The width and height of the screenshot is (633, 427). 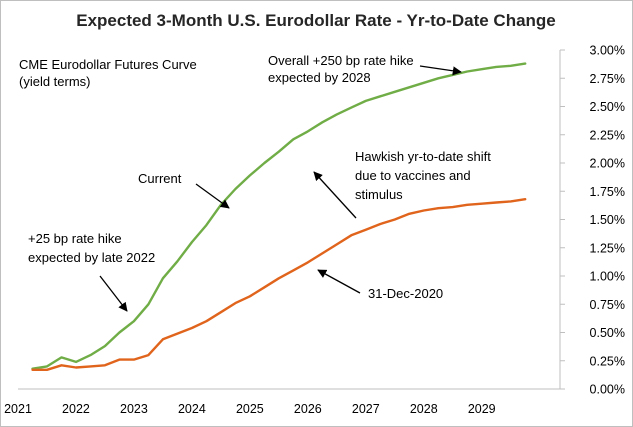 I want to click on annotation-current: Current, so click(x=160, y=178).